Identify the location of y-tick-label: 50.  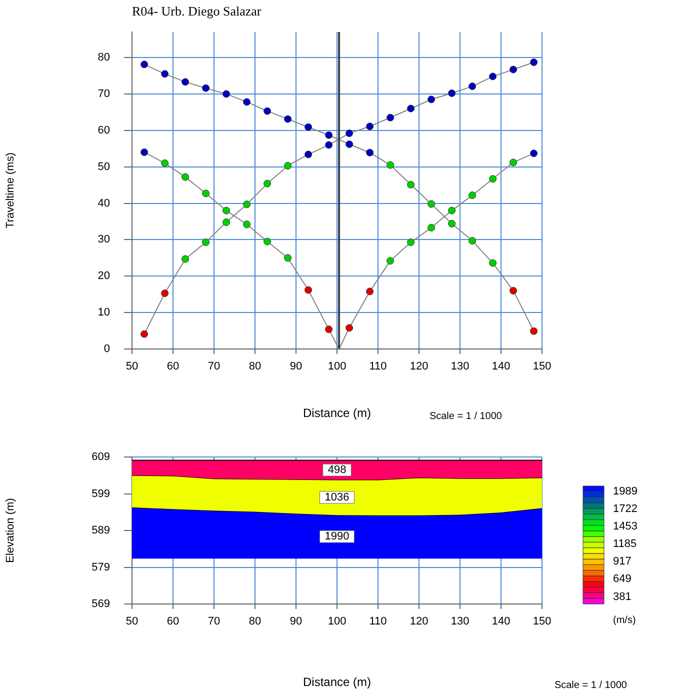
(104, 166).